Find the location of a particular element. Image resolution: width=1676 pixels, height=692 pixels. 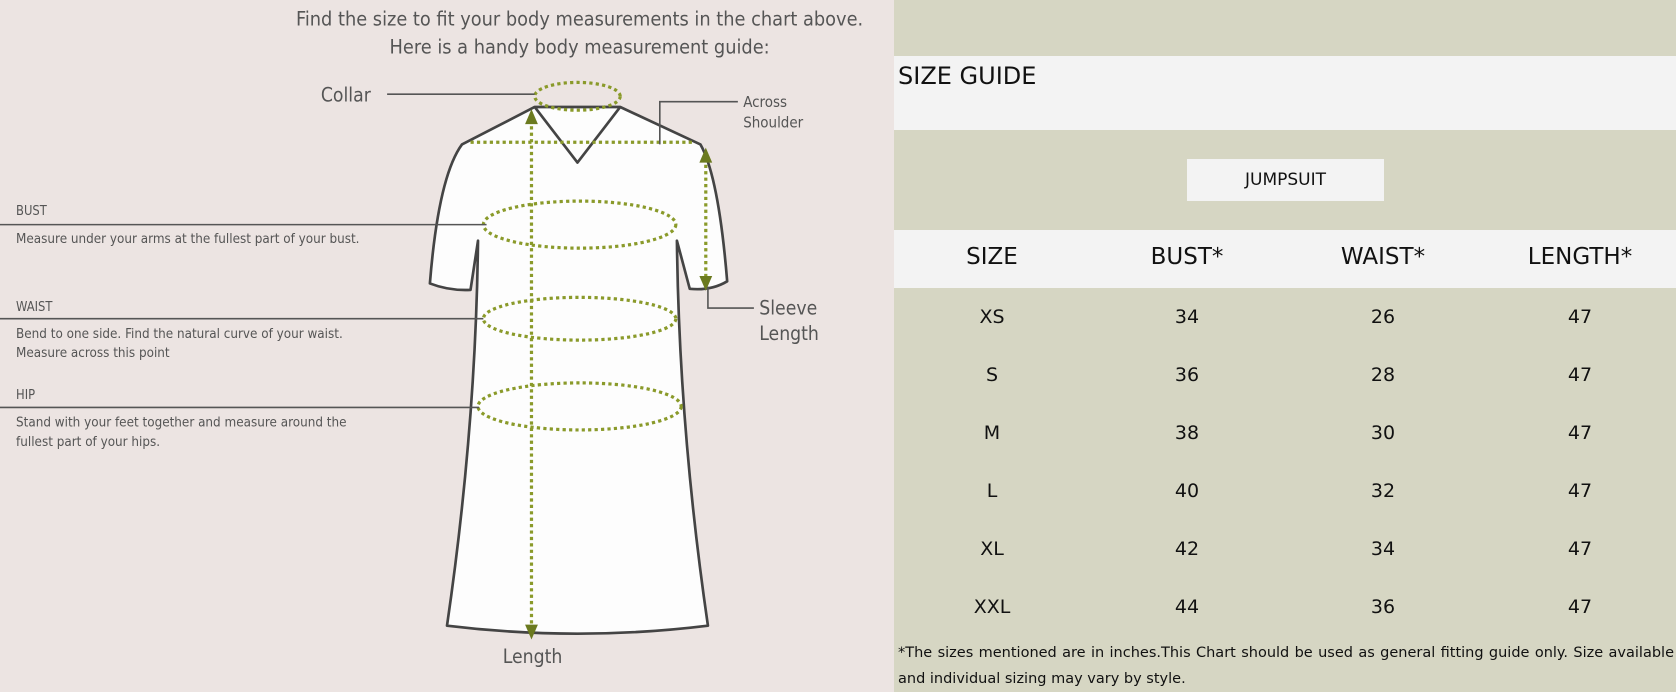

header-size: SIZE is located at coordinates (992, 257).